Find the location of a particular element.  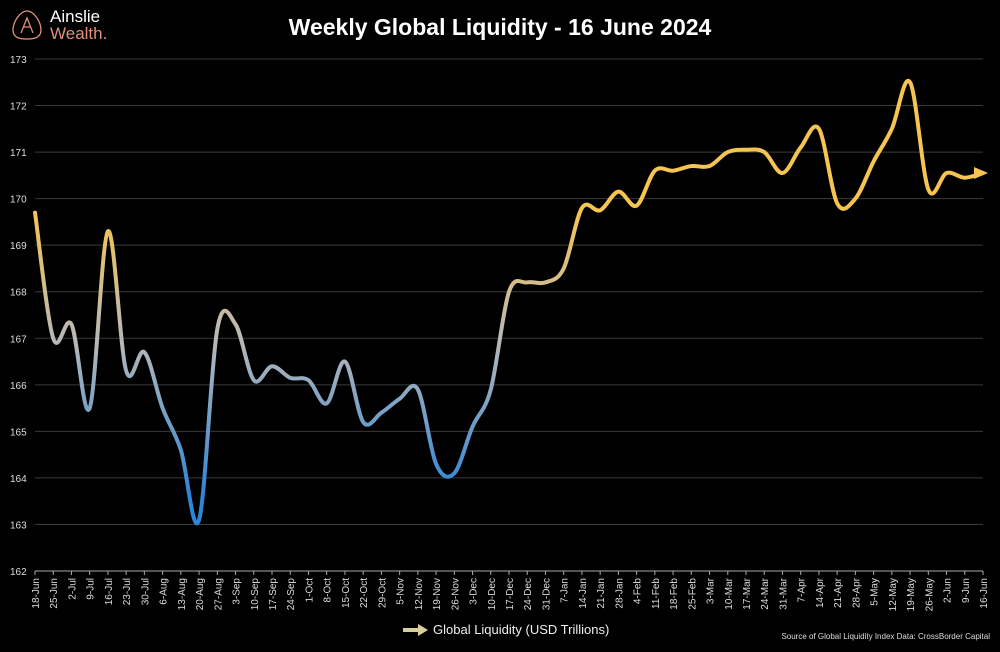

x-tick-label: 17-Dec is located at coordinates (510, 594).